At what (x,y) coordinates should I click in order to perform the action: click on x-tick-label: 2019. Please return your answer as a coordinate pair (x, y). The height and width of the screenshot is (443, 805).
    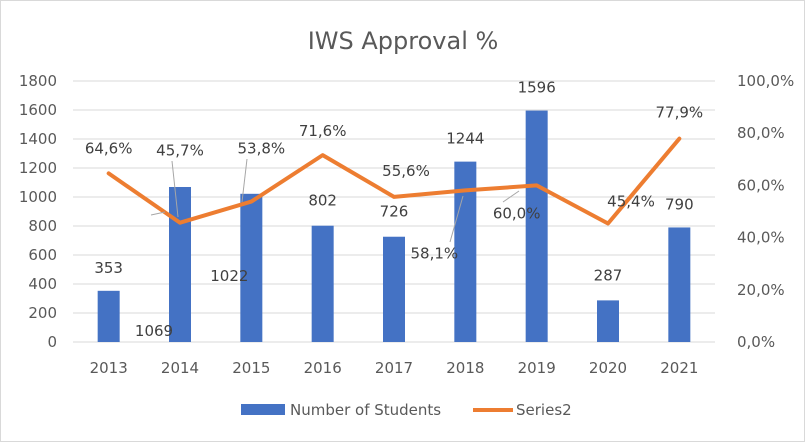
    Looking at the image, I should click on (537, 368).